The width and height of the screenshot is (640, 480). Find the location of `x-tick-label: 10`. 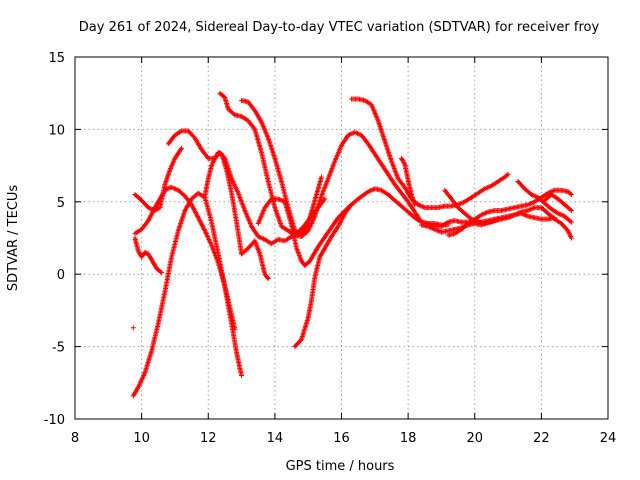

x-tick-label: 10 is located at coordinates (141, 438).